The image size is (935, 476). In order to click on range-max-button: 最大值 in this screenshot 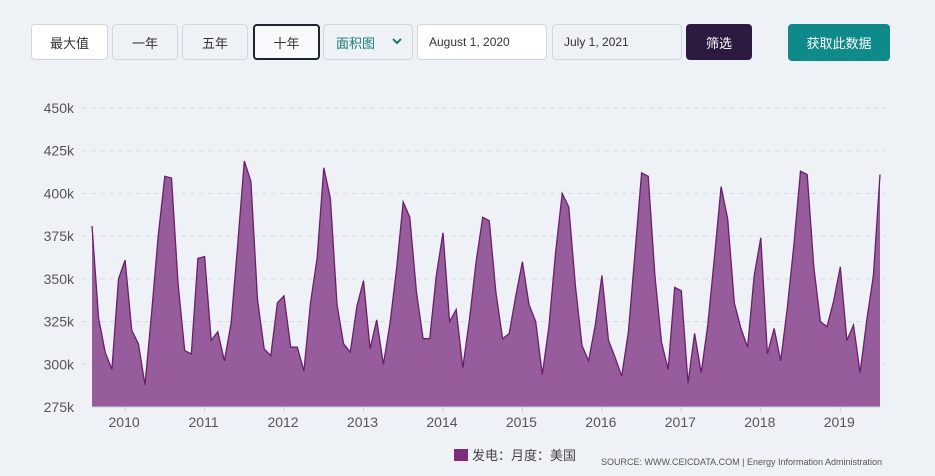, I will do `click(69, 42)`.